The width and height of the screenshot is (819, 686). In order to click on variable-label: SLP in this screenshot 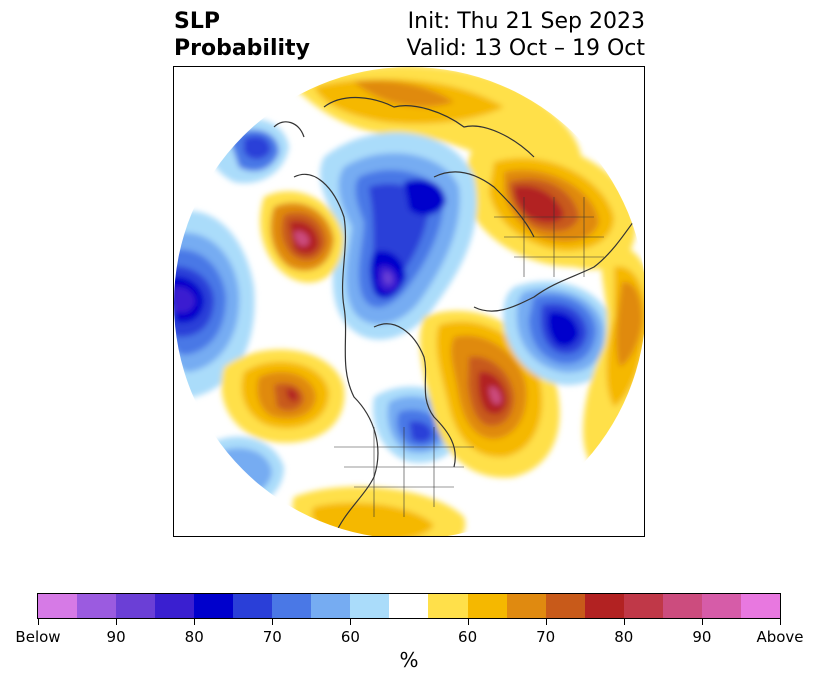, I will do `click(197, 21)`.